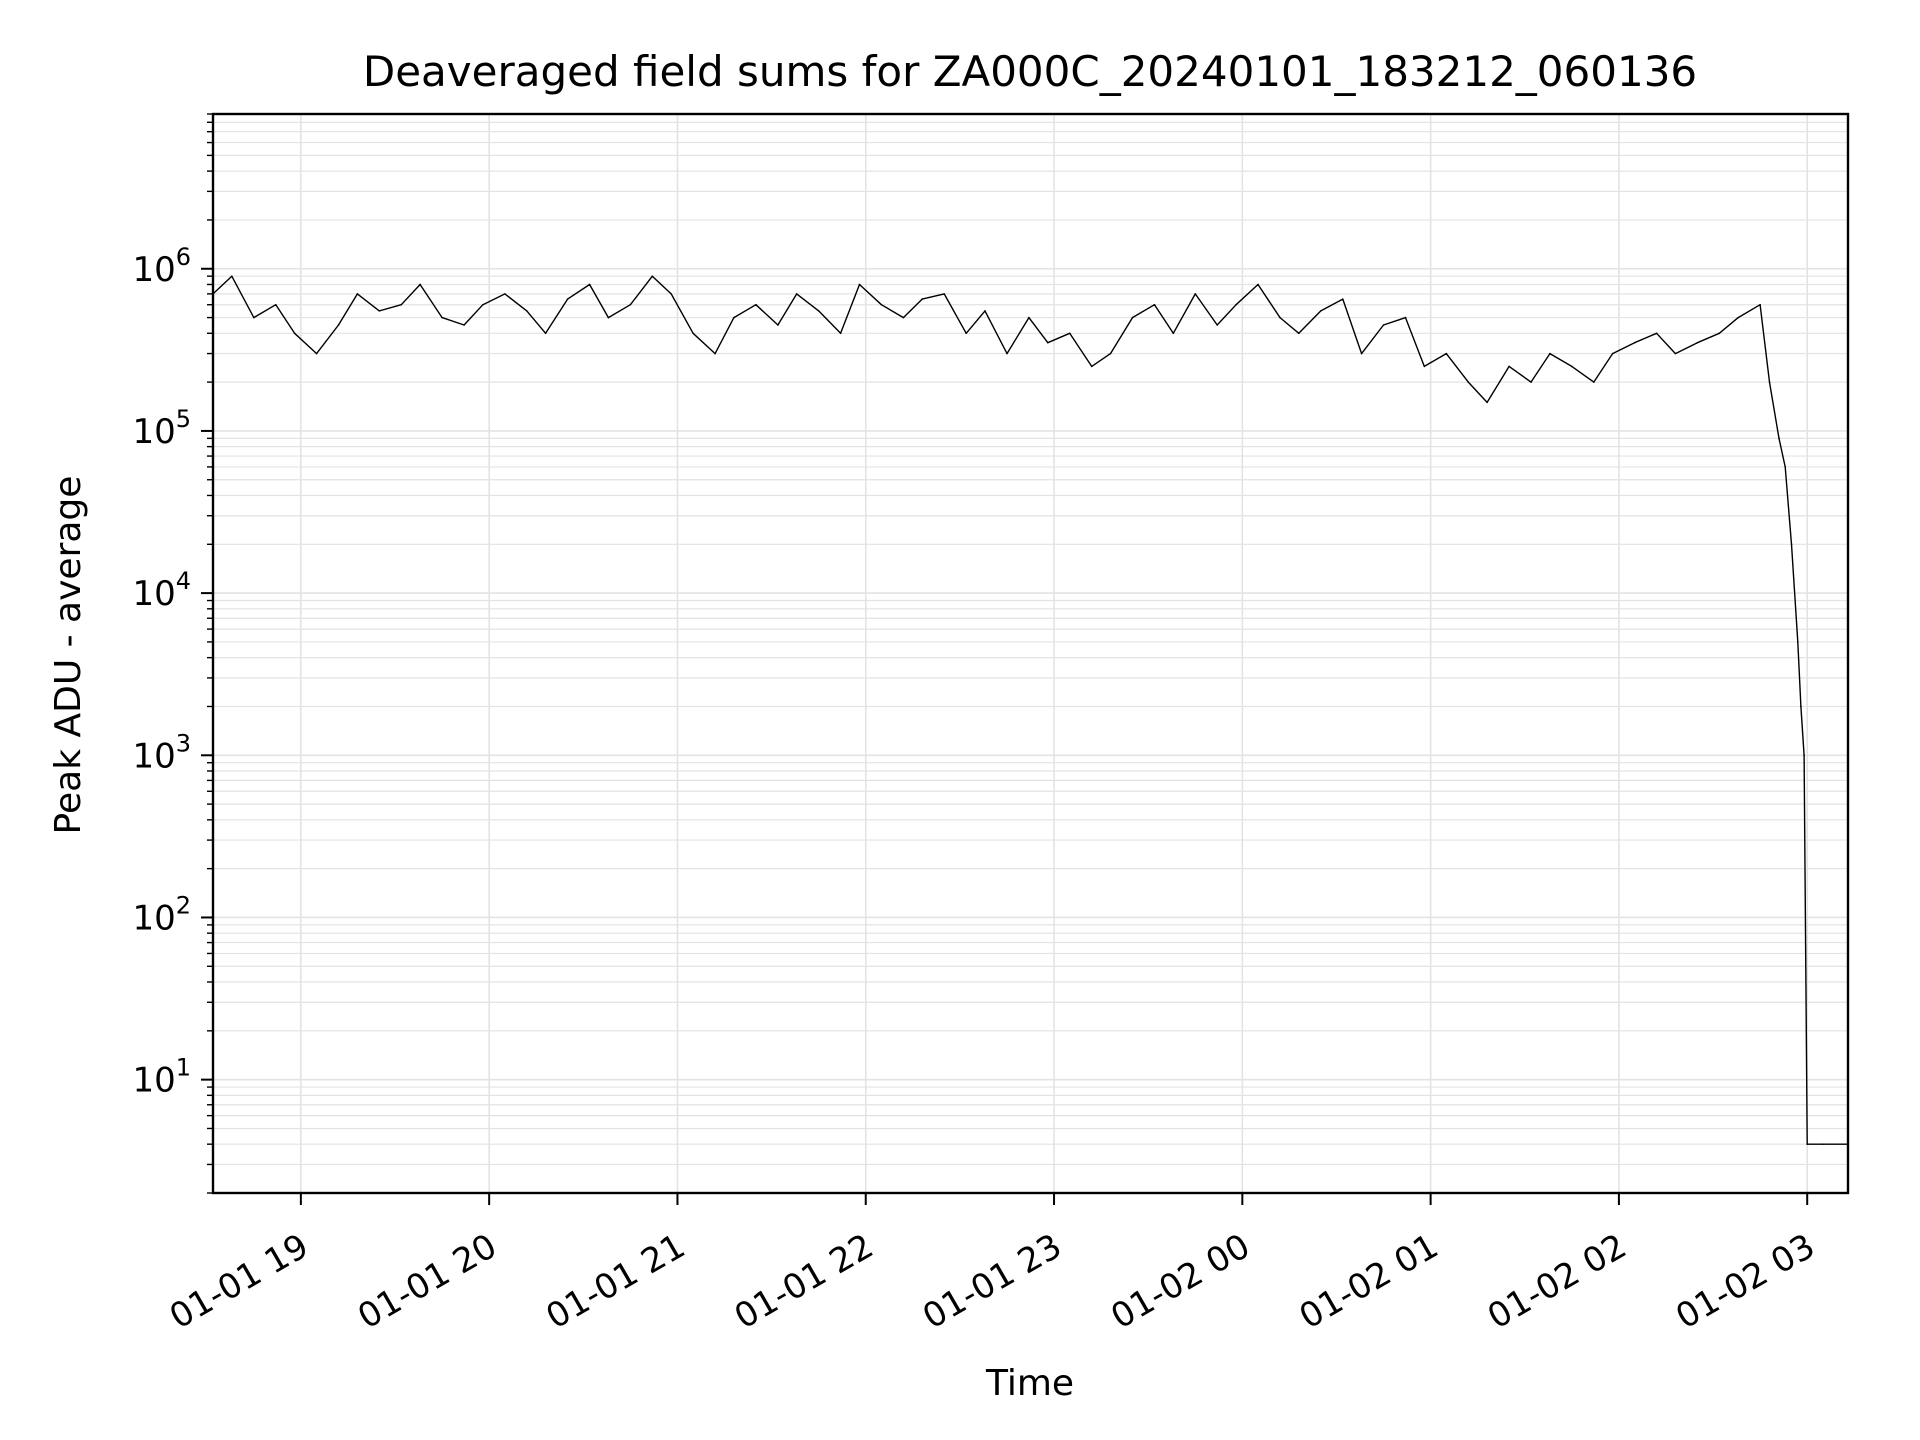 This screenshot has width=1920, height=1440. Describe the element at coordinates (992, 1281) in the screenshot. I see `x-tick-label: 01-01 23` at that location.